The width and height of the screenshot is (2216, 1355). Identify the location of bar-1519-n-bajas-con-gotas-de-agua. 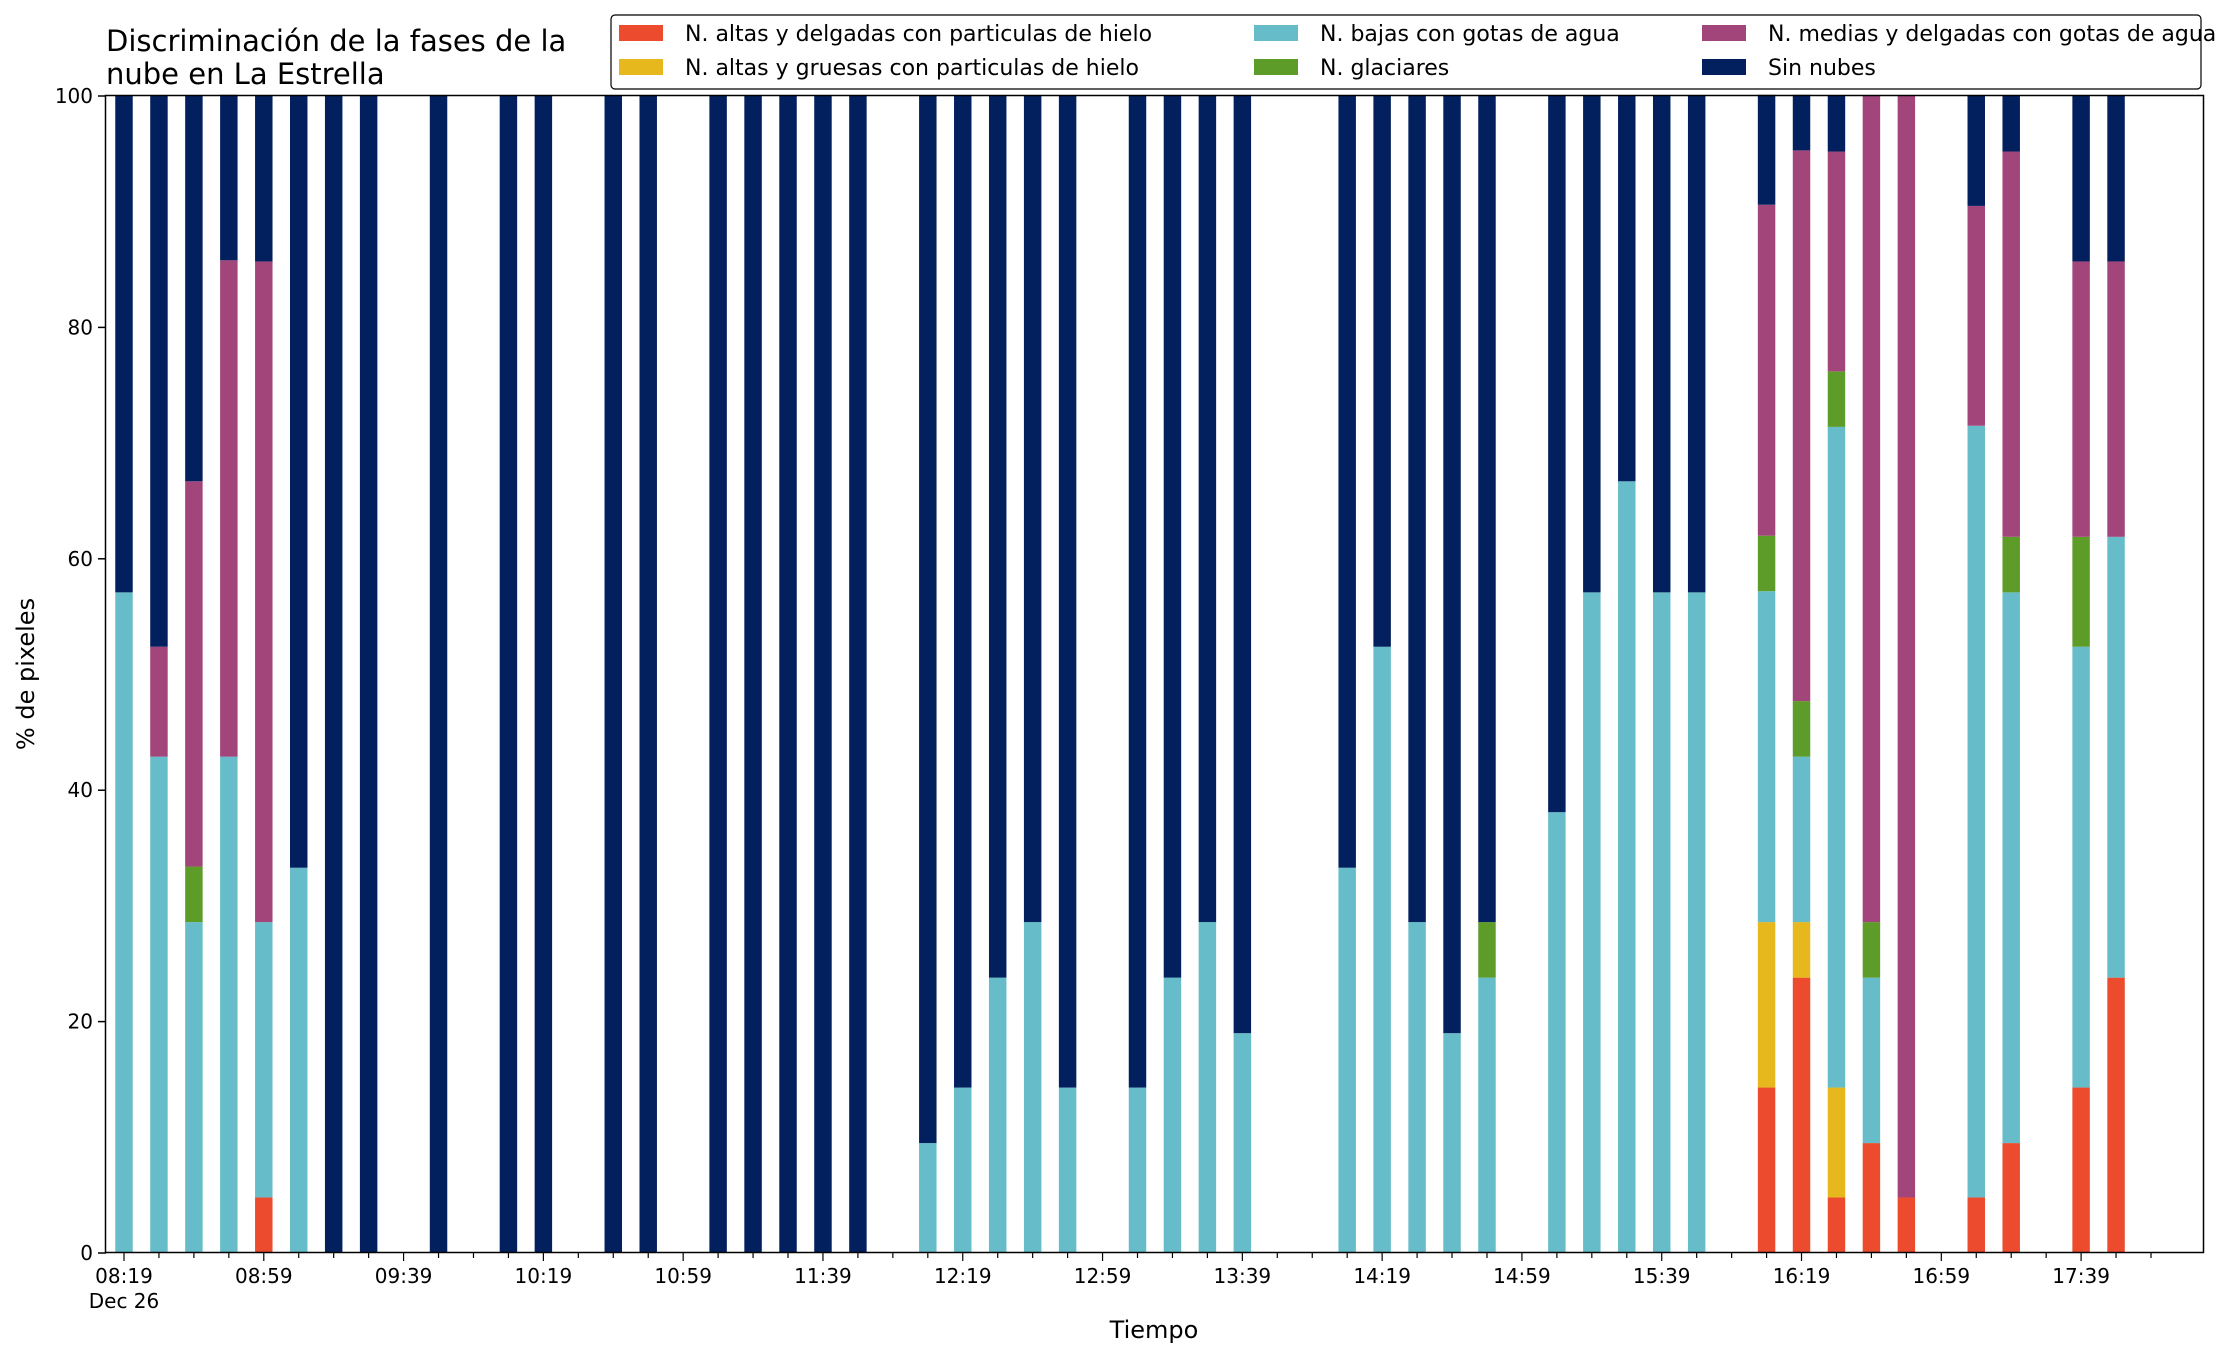
(1592, 922).